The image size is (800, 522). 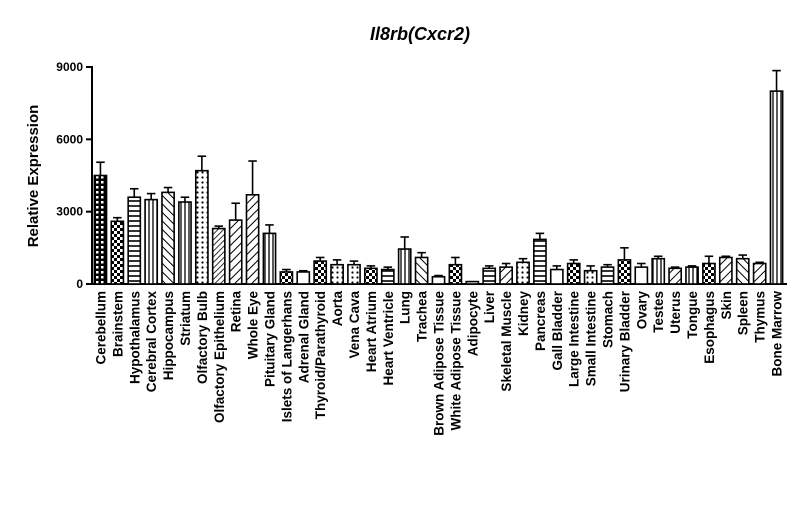 I want to click on x-tick-label: Olfactory Bulb, so click(x=202, y=337).